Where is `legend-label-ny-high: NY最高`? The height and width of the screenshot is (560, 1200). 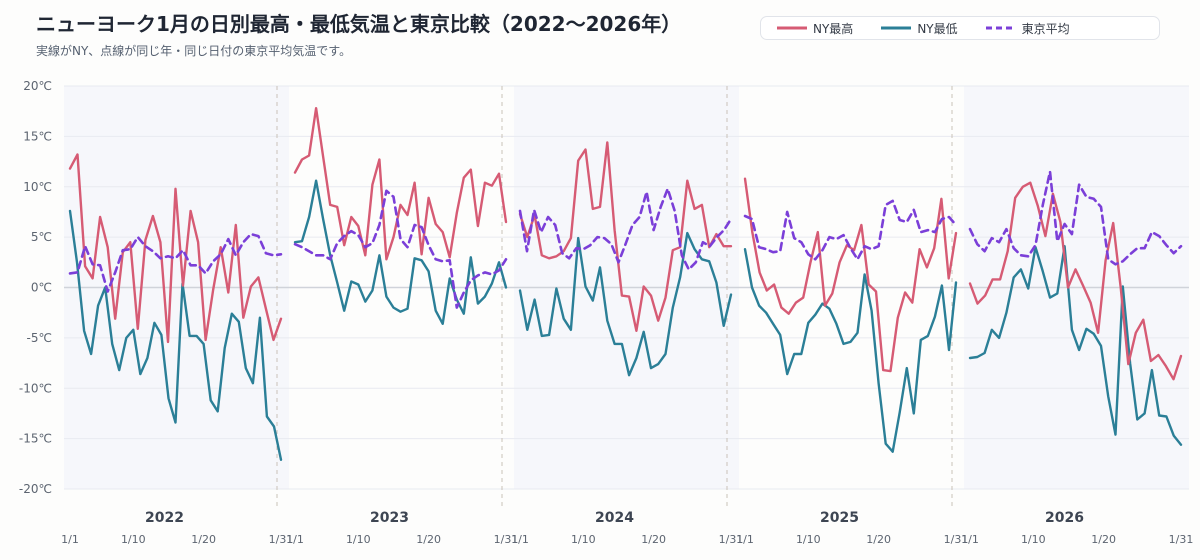 legend-label-ny-high: NY最高 is located at coordinates (833, 28).